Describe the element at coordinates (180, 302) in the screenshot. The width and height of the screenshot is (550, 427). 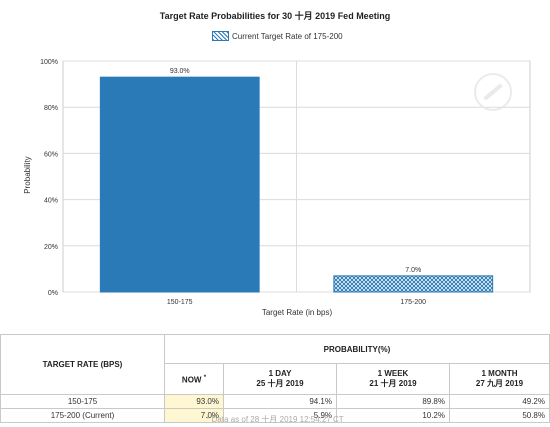
I see `x-tick-label: 150-175` at that location.